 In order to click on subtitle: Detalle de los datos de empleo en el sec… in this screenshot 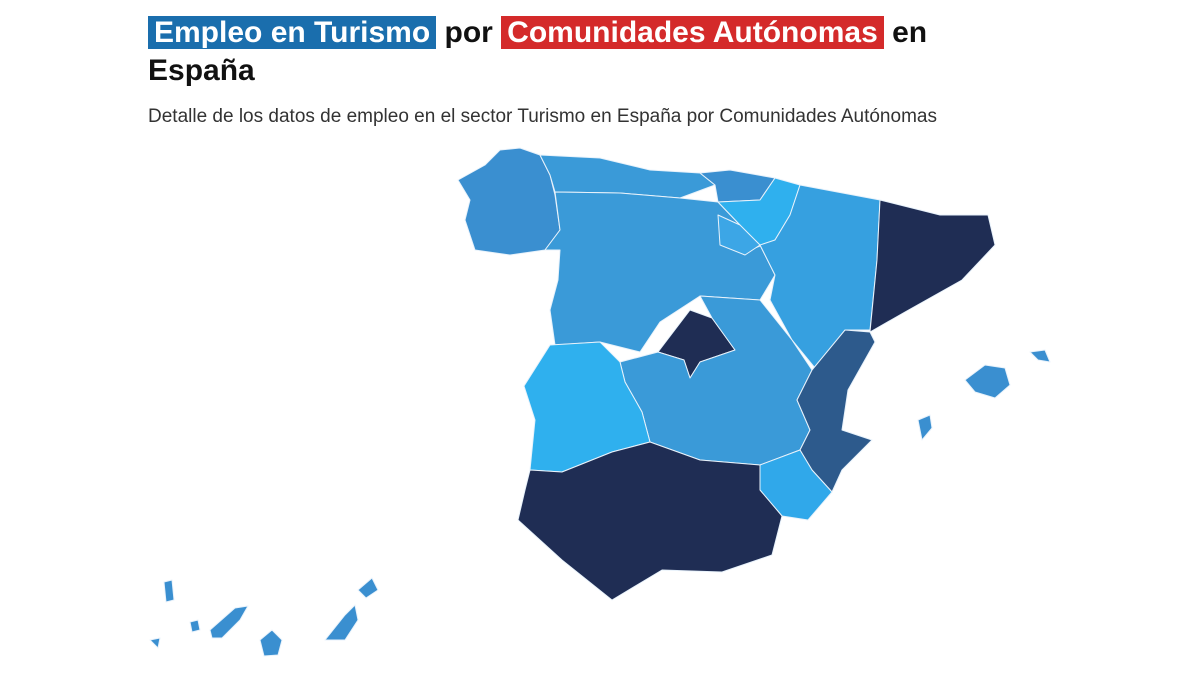, I will do `click(542, 116)`.